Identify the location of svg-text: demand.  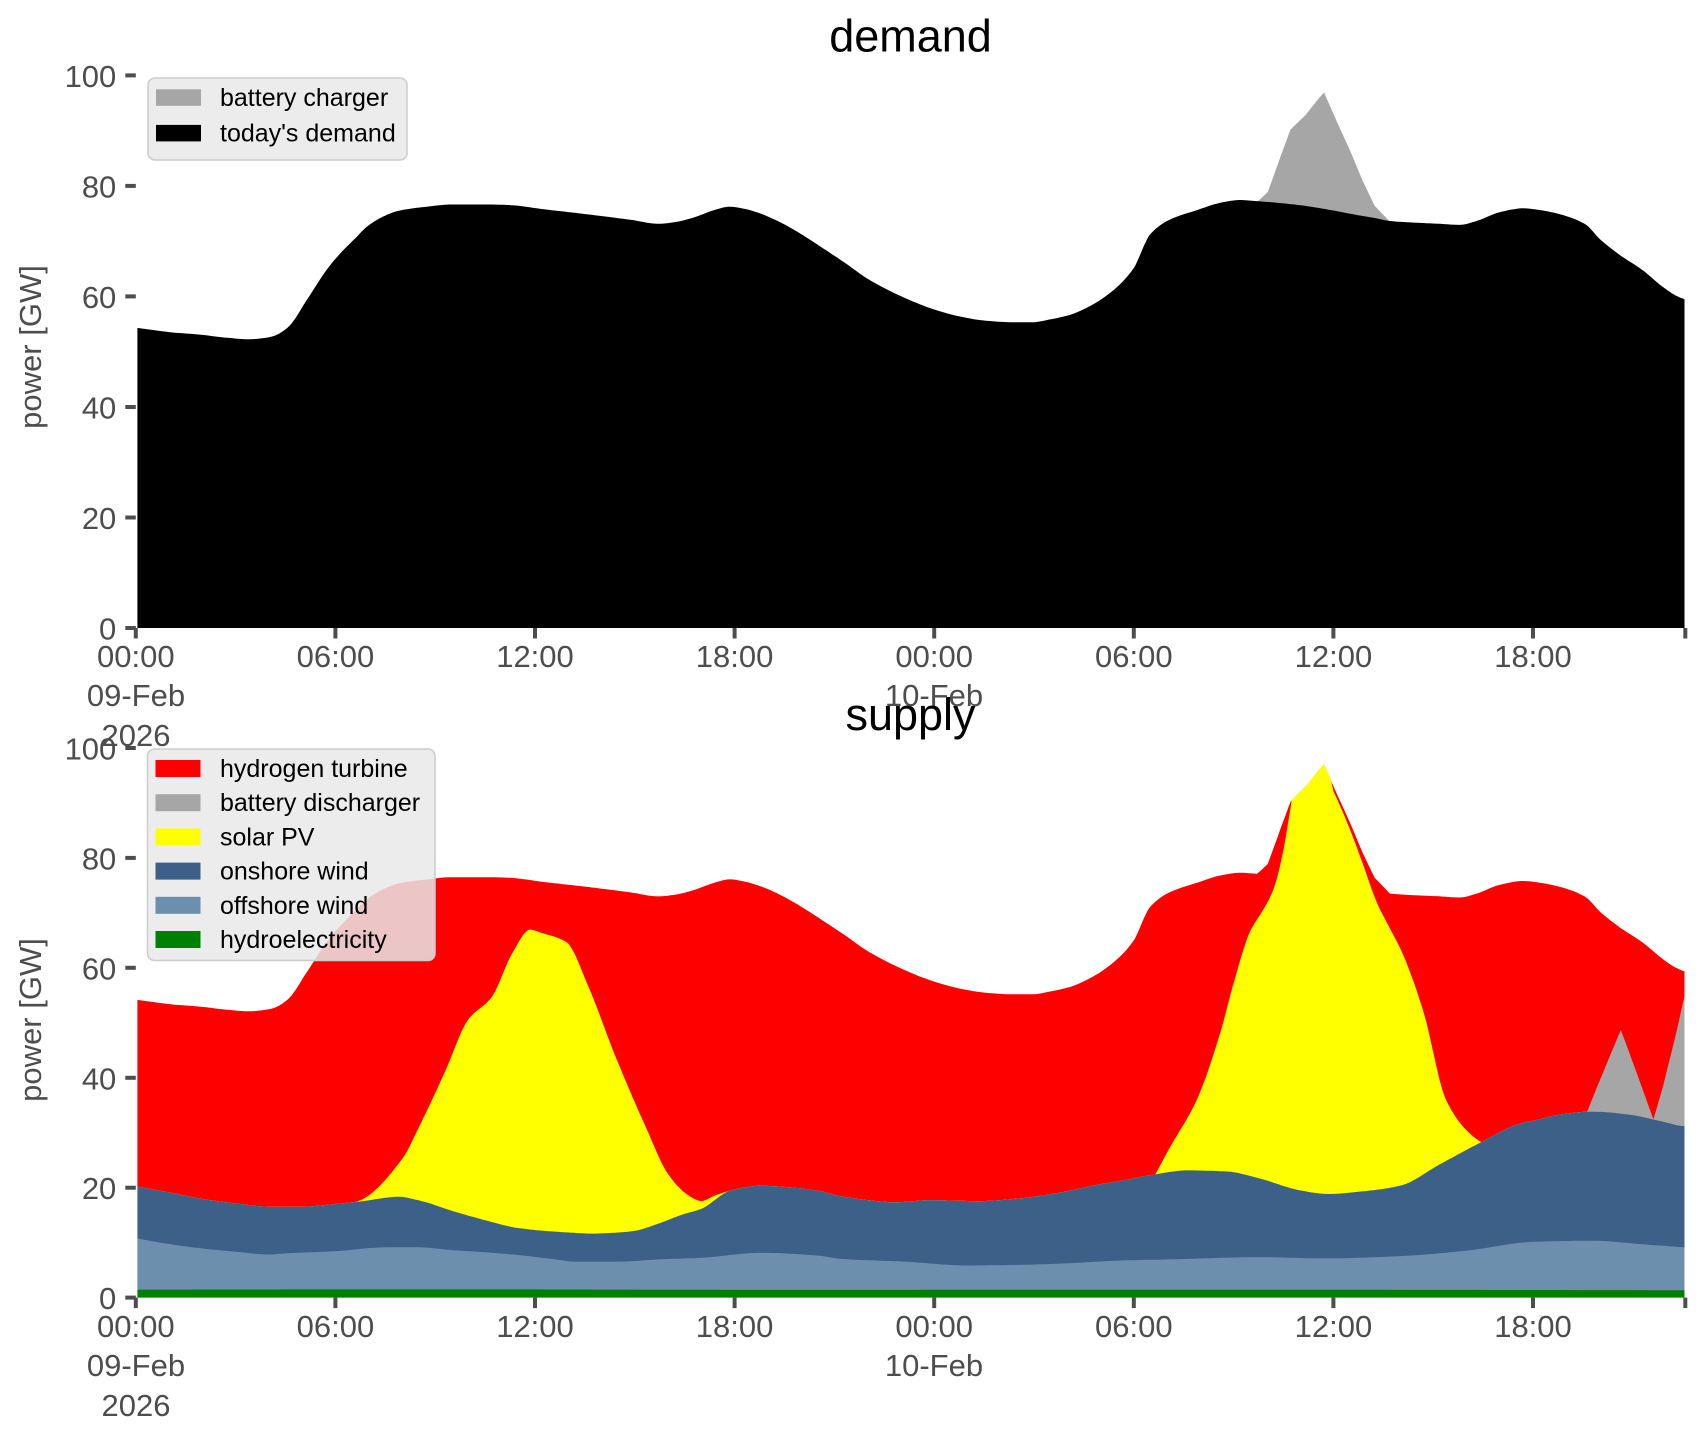
(910, 36).